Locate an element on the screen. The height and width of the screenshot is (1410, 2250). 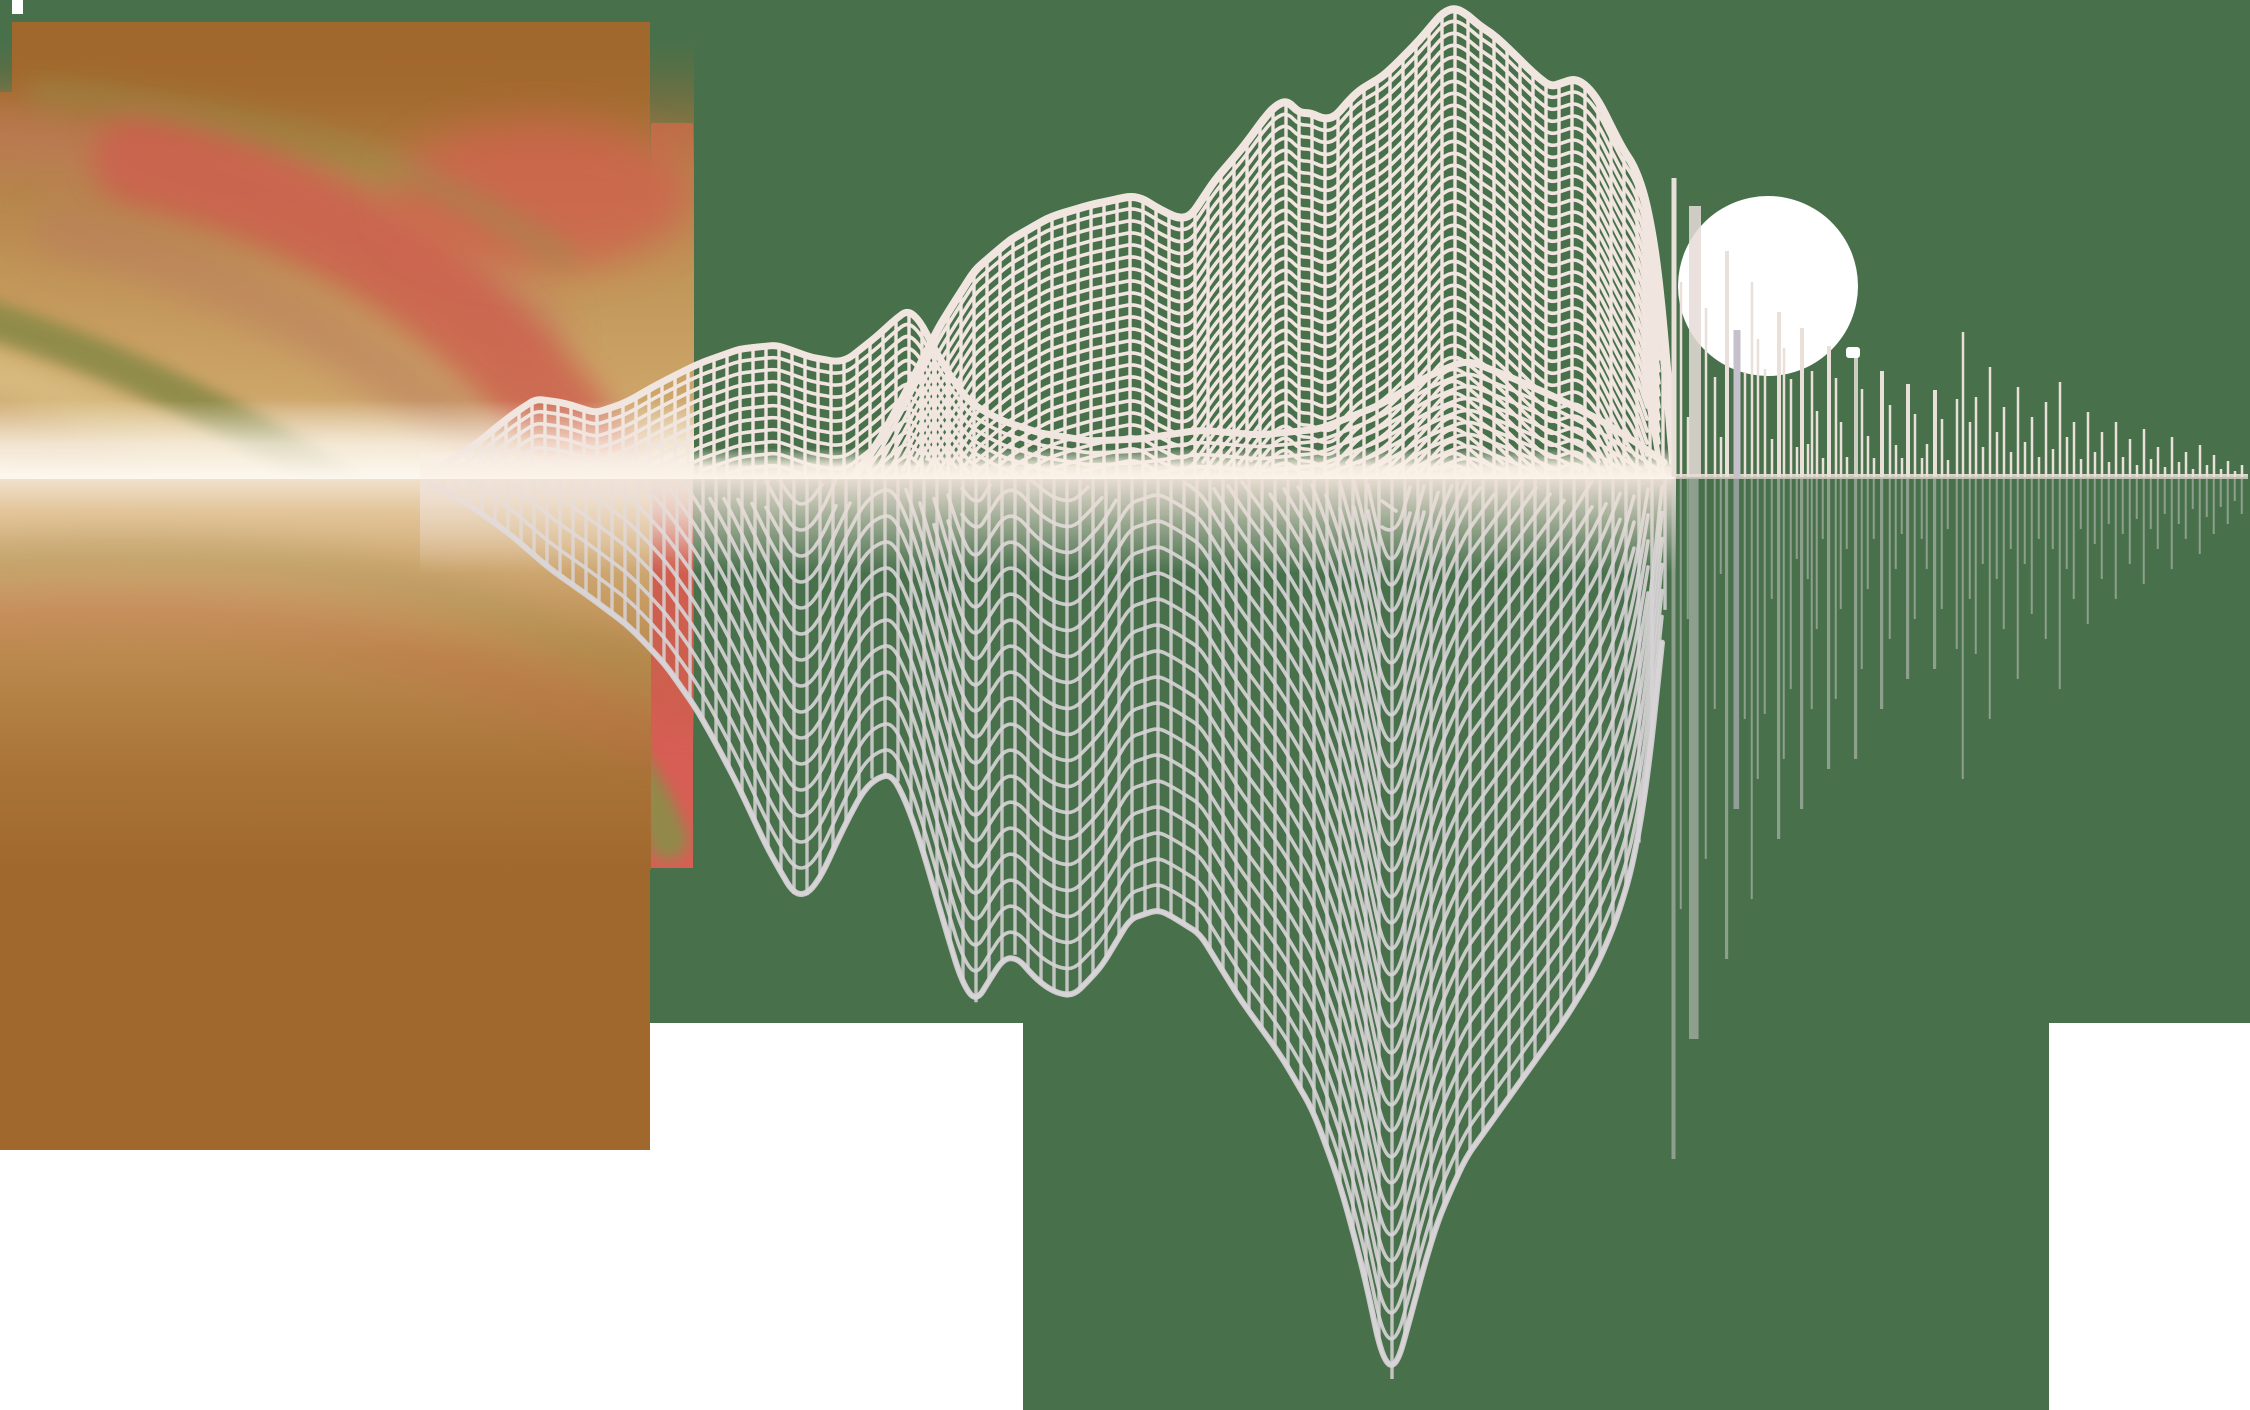
green-edge-sliver is located at coordinates (6, 57).